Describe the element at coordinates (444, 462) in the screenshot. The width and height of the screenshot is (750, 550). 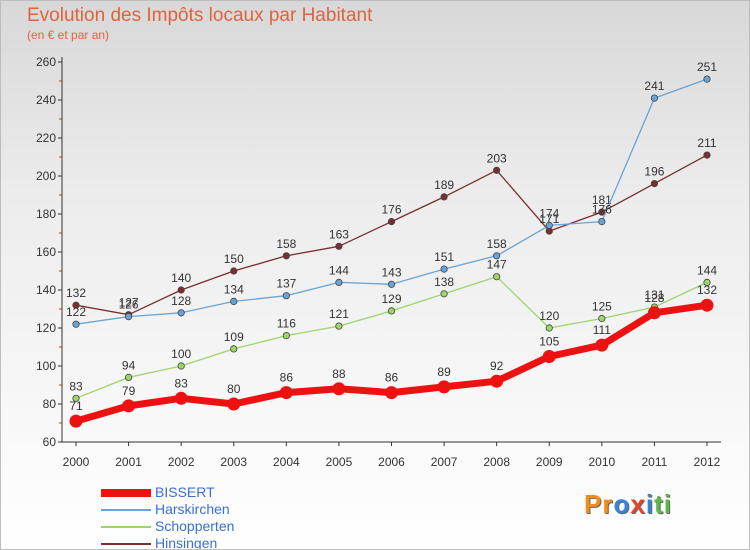
I see `x-tick-label: 2007` at that location.